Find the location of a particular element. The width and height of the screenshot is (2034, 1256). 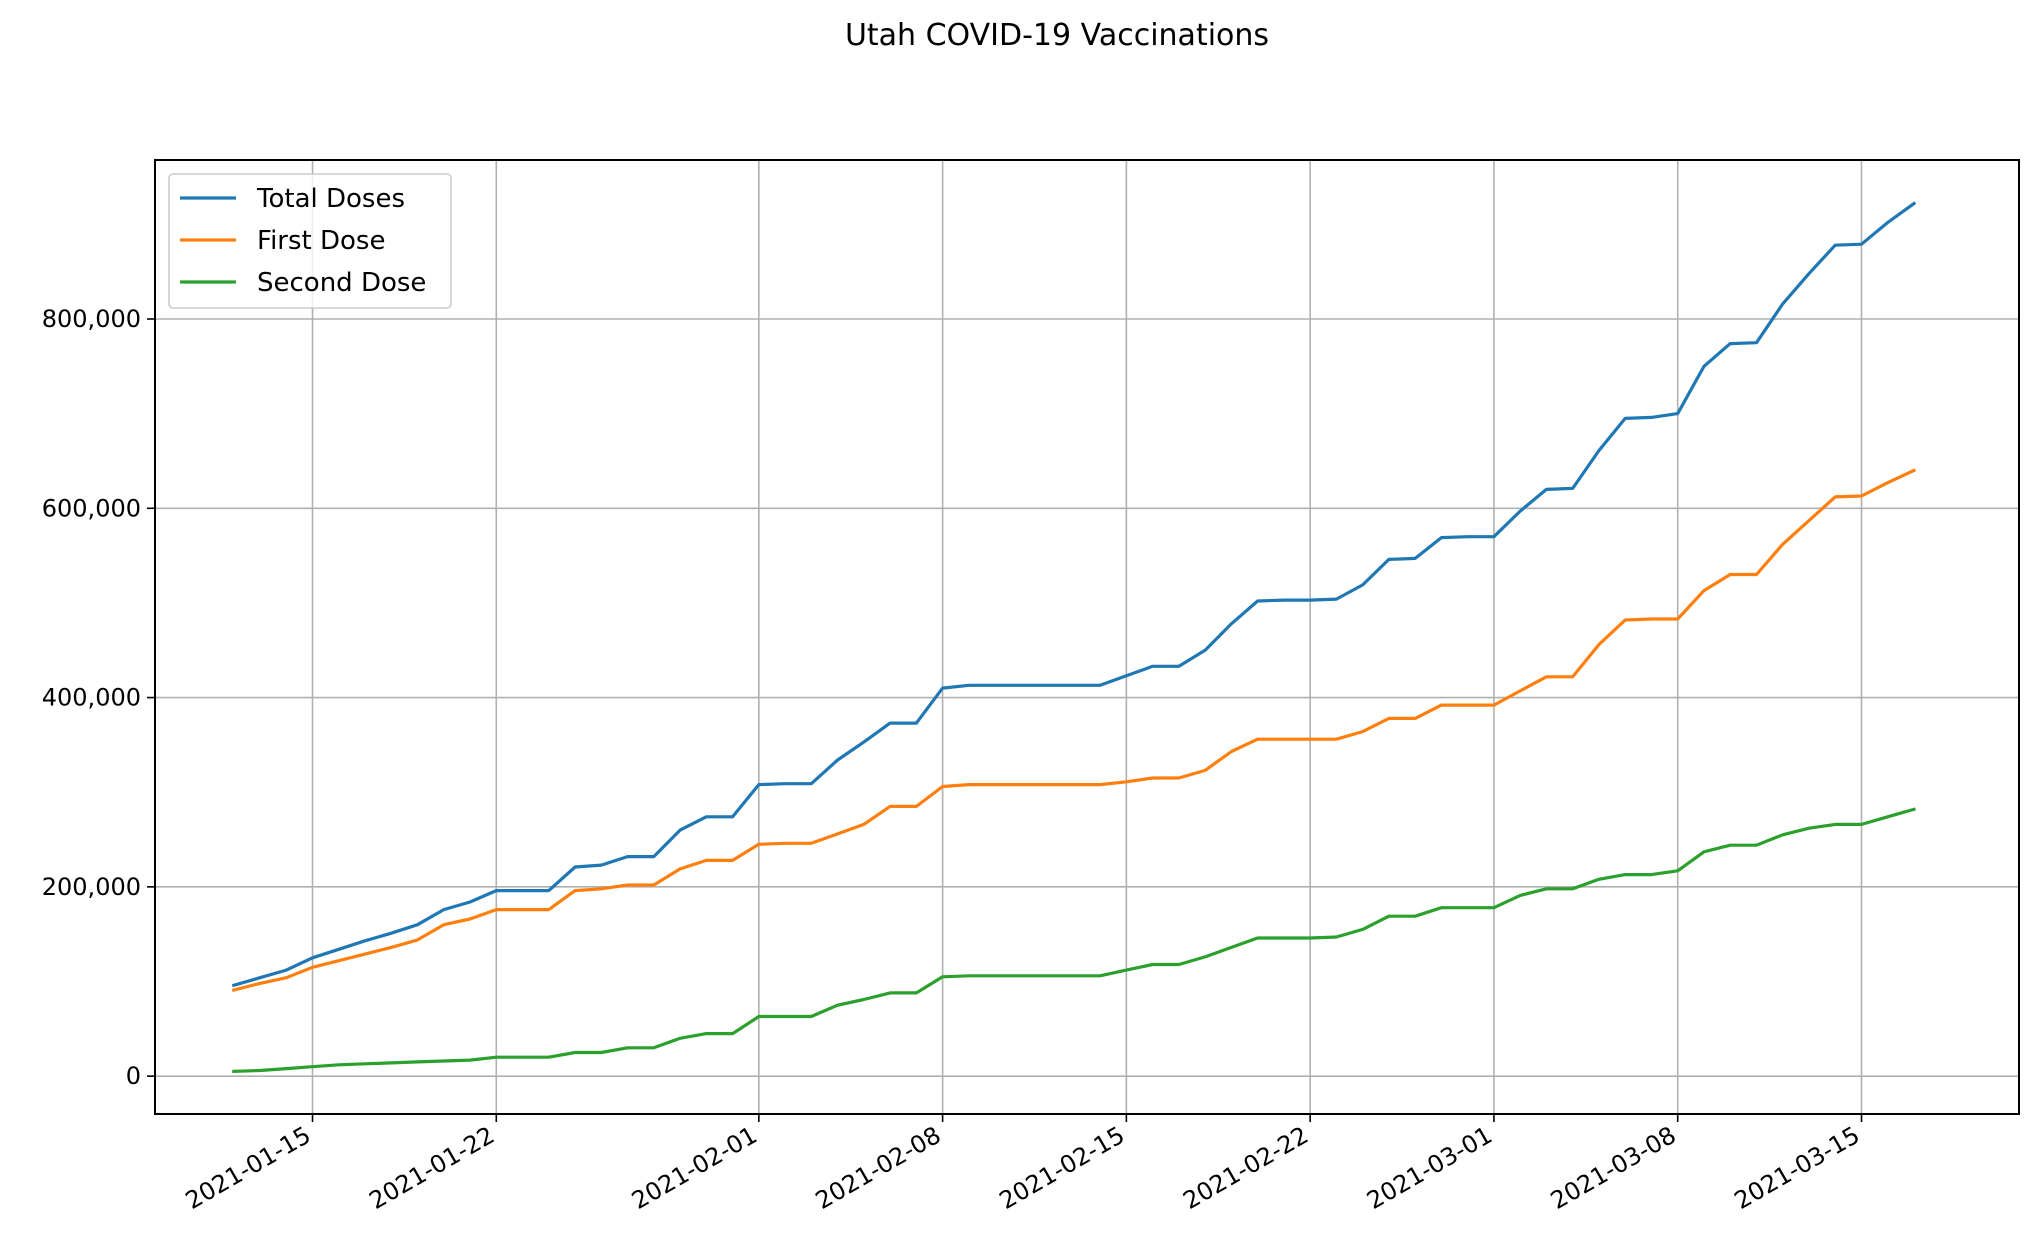

legend: Total Doses First Dose Second Dose is located at coordinates (310, 241).